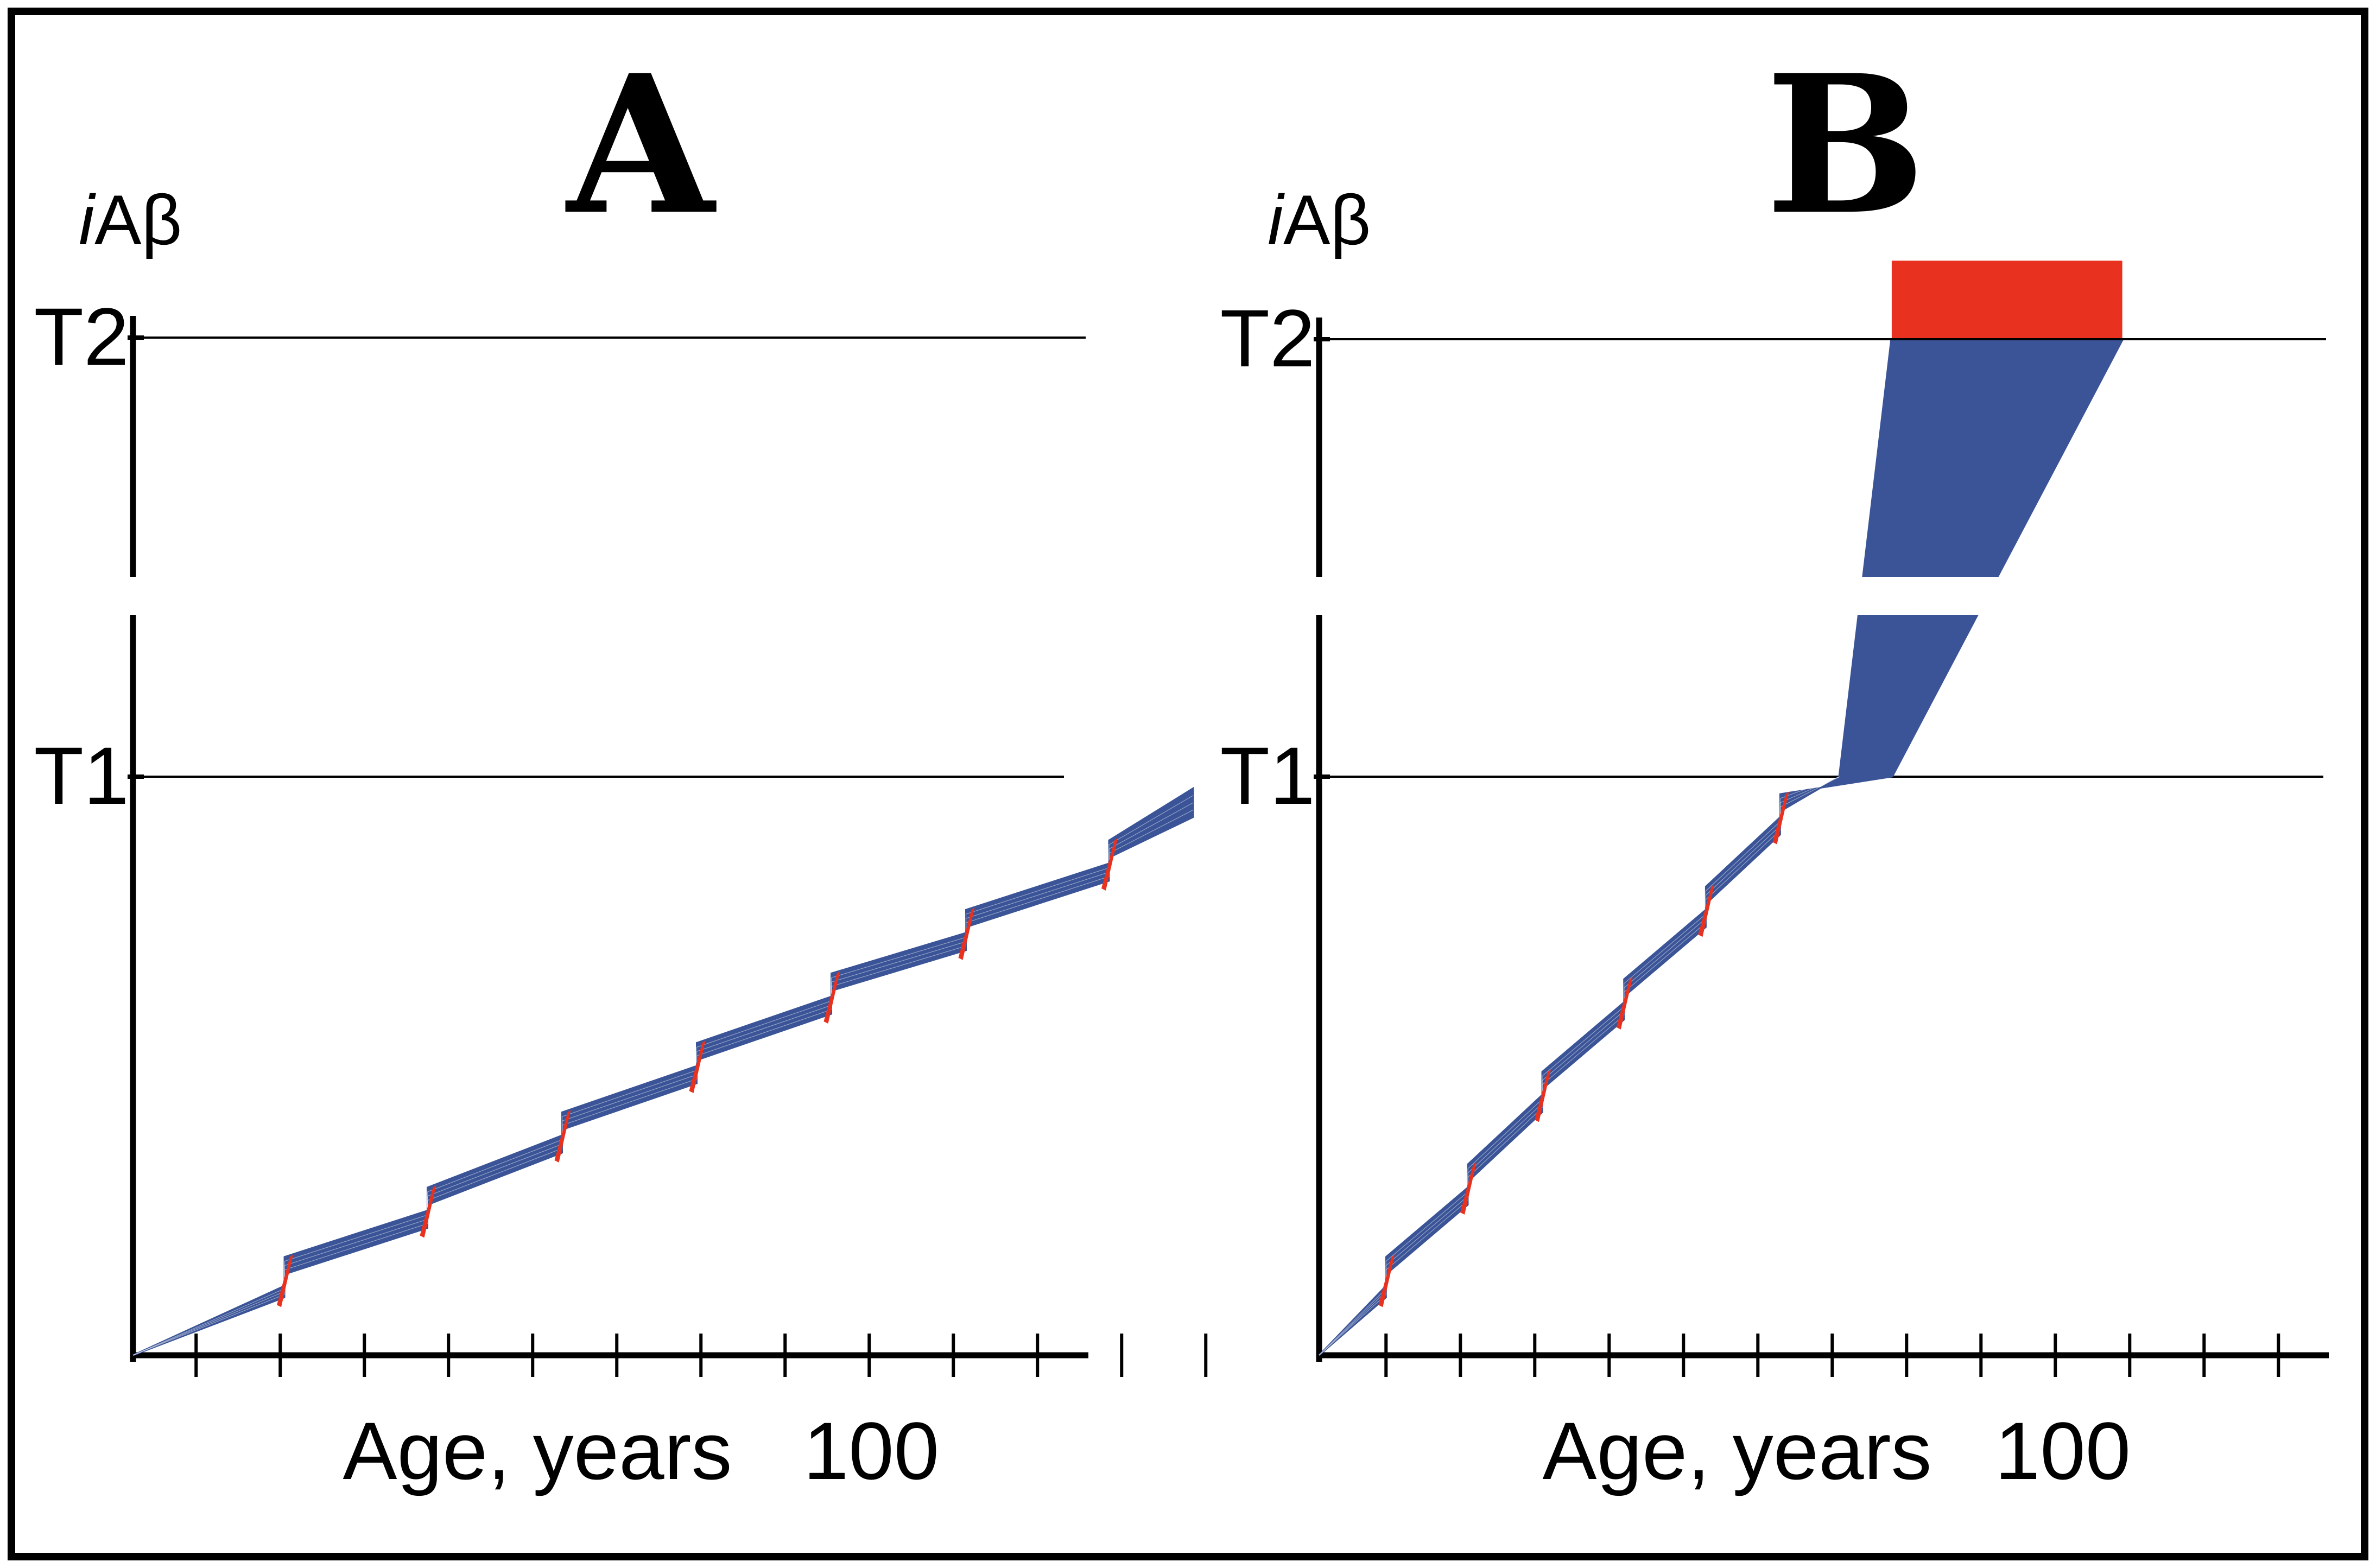  I want to click on axis-break-gap, so click(1981, 596).